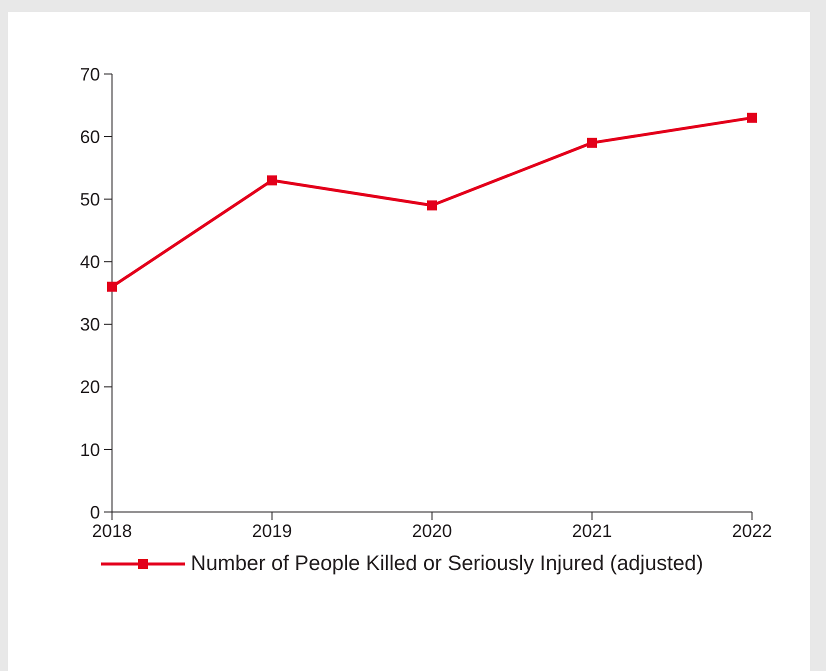  Describe the element at coordinates (272, 530) in the screenshot. I see `x-tick-label: 2019` at that location.